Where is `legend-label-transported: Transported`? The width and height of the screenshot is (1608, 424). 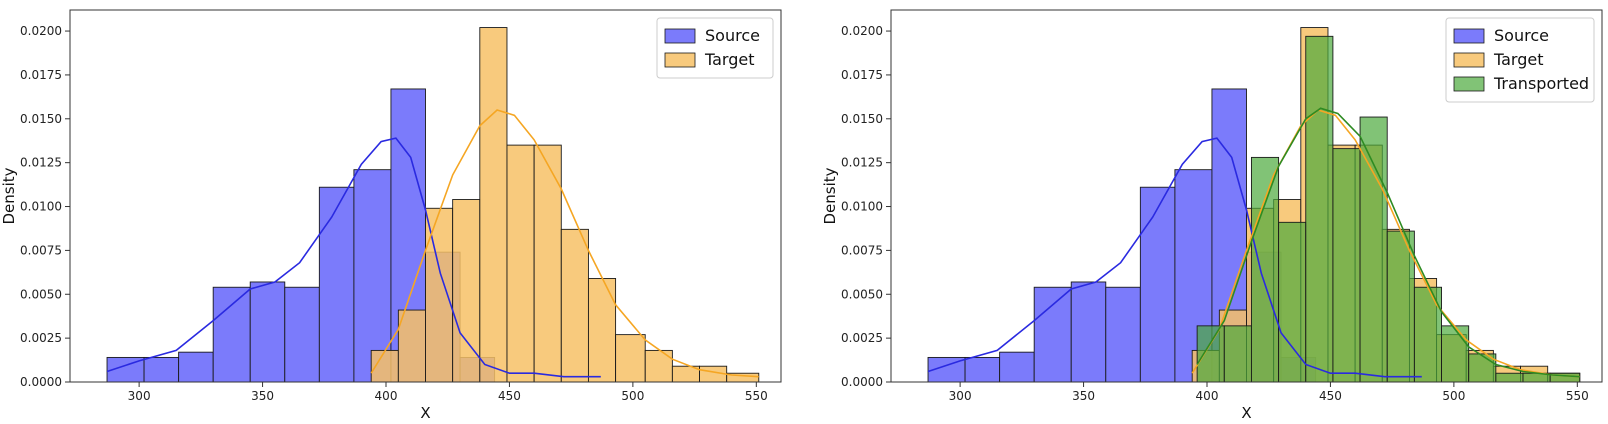
legend-label-transported: Transported is located at coordinates (1541, 83).